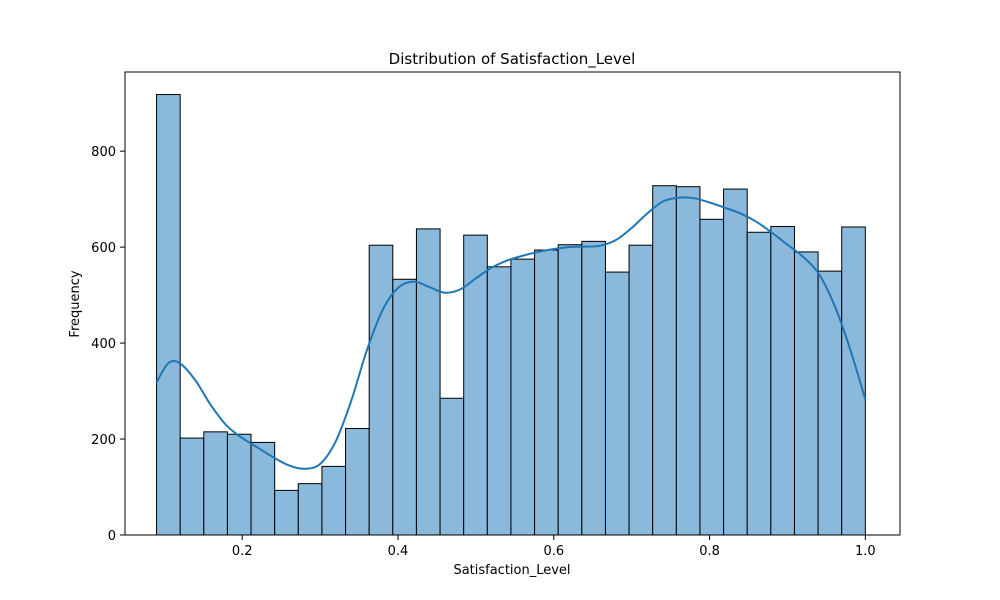 This screenshot has width=1000, height=600. Describe the element at coordinates (103, 344) in the screenshot. I see `y-tick-label: 400` at that location.